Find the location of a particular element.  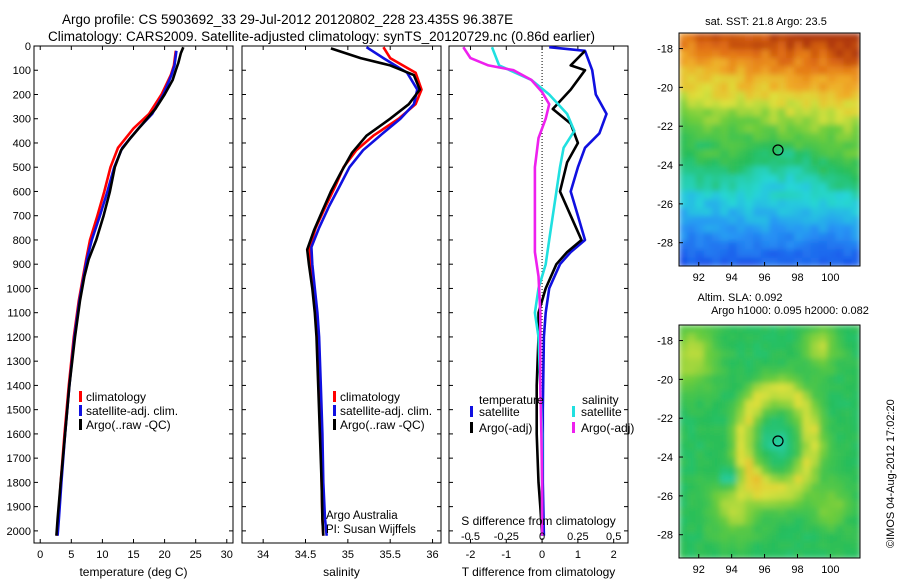

temperature-xtick-label: 5 is located at coordinates (71, 555).